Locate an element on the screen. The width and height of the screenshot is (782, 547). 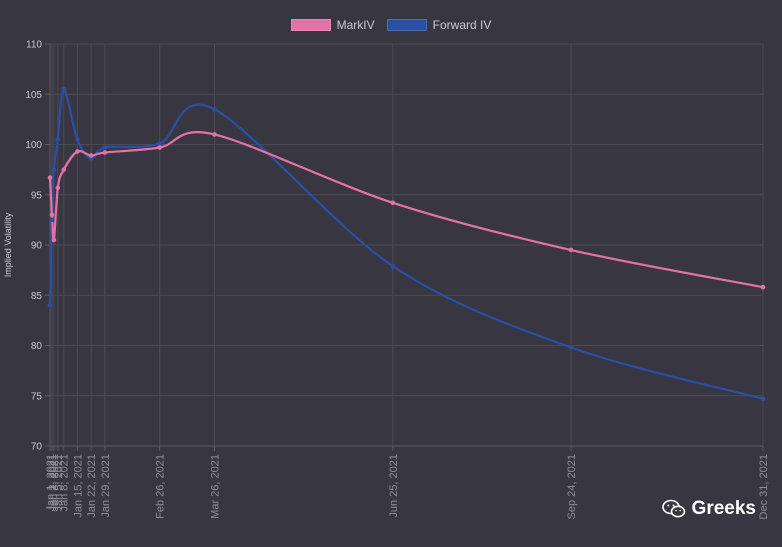
y-tick-label: 105 is located at coordinates (33, 95).